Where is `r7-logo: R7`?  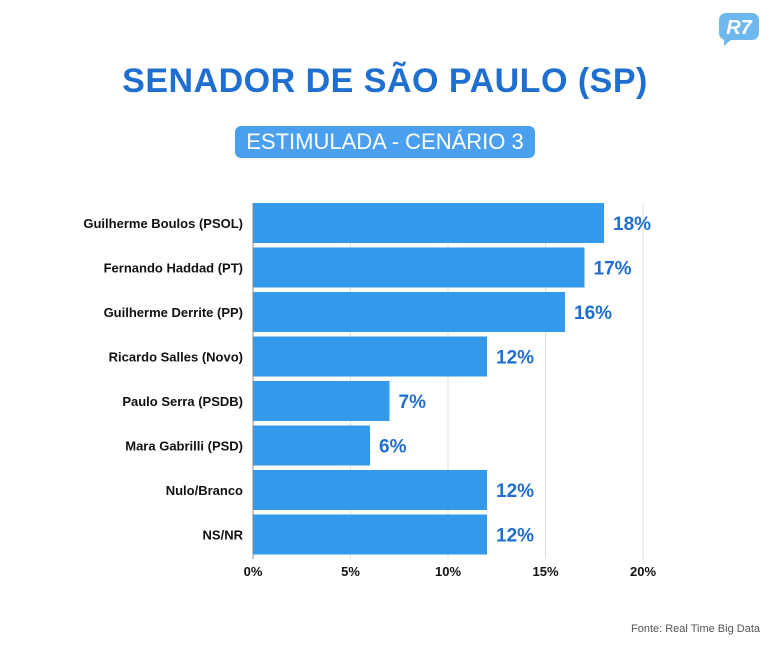 r7-logo: R7 is located at coordinates (739, 29).